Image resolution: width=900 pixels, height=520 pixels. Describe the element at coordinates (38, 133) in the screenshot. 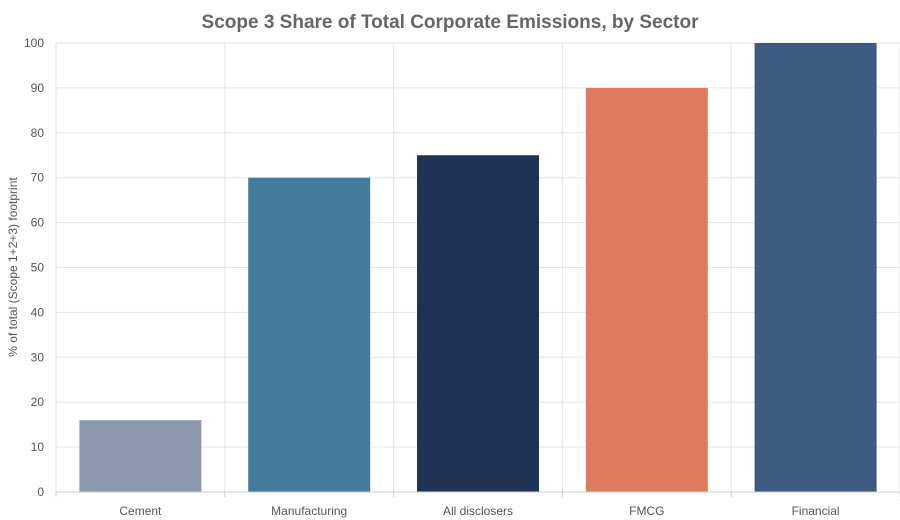

I see `y-tick-label: 80` at that location.